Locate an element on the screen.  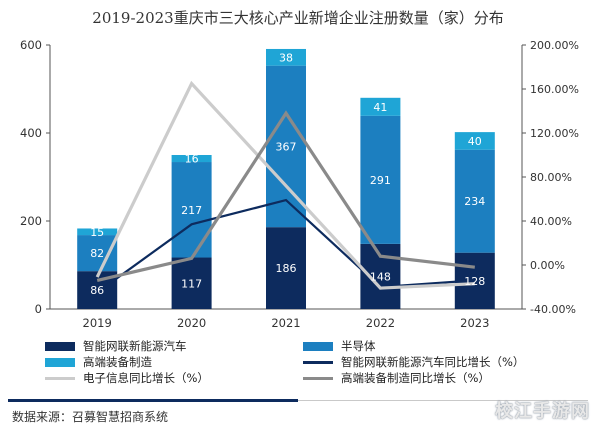
legend-swatch-ev-growth is located at coordinates (318, 362).